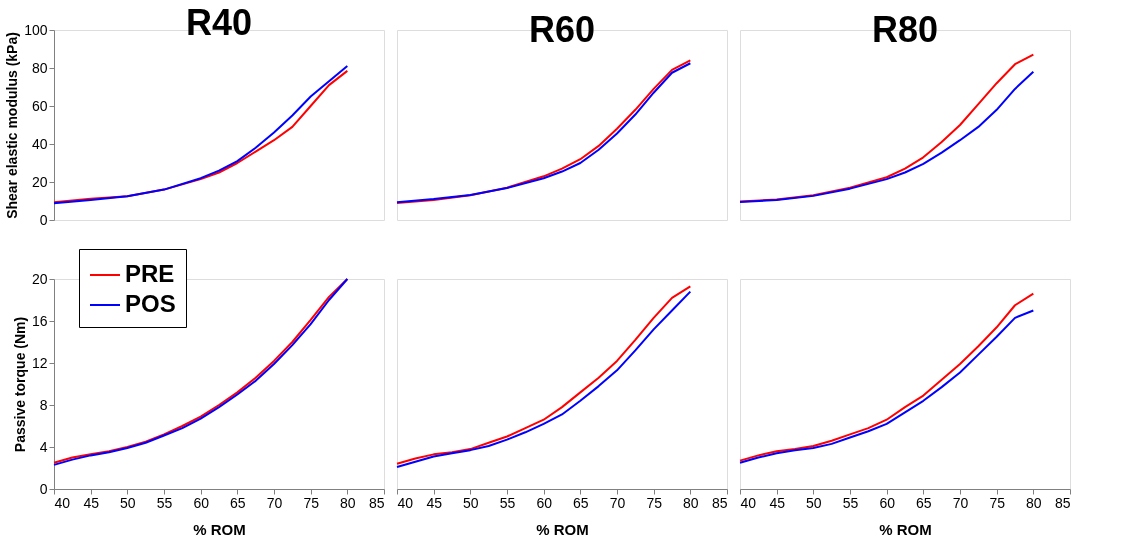 The width and height of the screenshot is (1143, 554). I want to click on y-tick-label: 60, so click(39, 105).